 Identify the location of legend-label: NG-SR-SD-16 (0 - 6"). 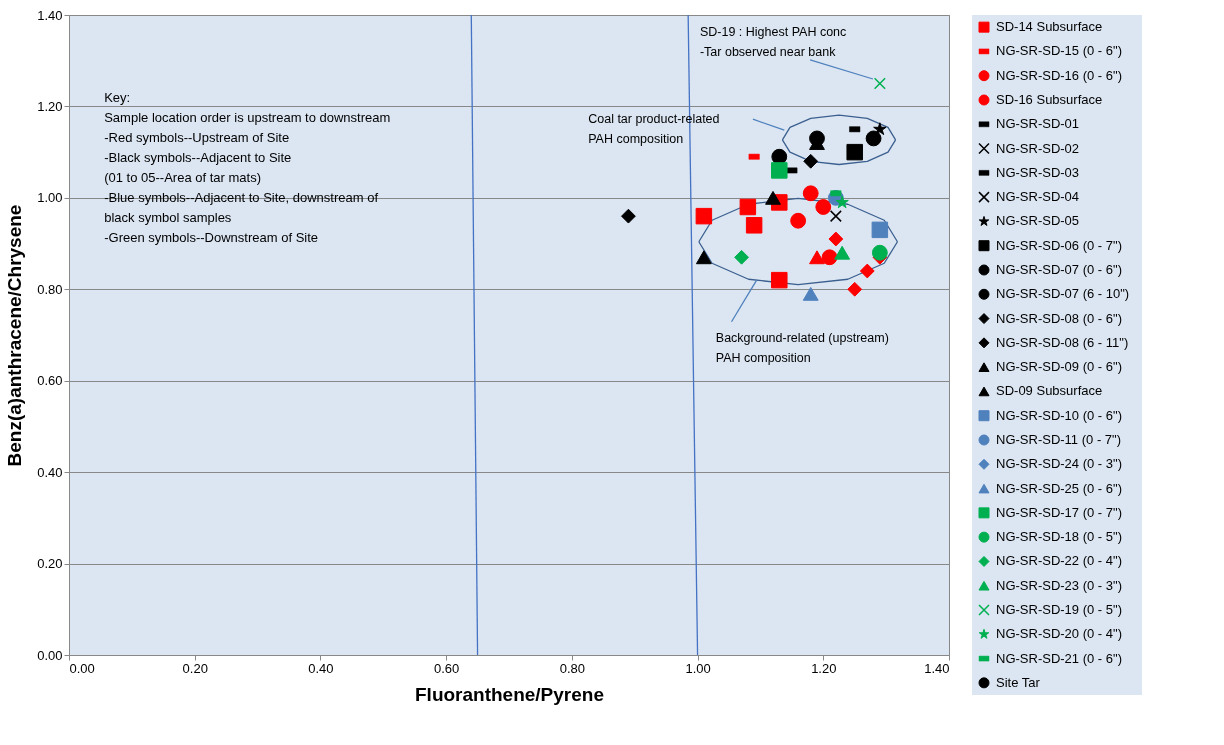
(1059, 75).